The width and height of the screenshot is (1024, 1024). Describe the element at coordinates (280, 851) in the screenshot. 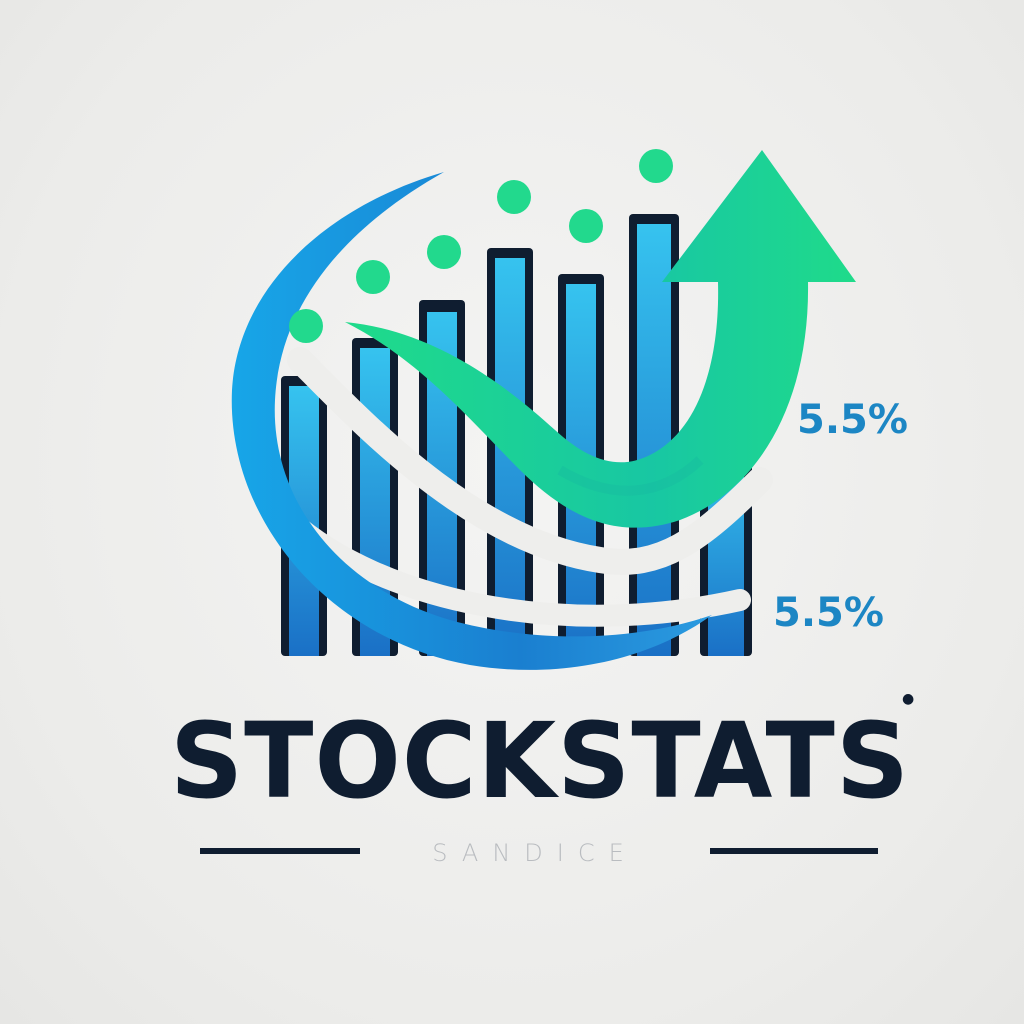

I see `tagline-rule-left` at that location.